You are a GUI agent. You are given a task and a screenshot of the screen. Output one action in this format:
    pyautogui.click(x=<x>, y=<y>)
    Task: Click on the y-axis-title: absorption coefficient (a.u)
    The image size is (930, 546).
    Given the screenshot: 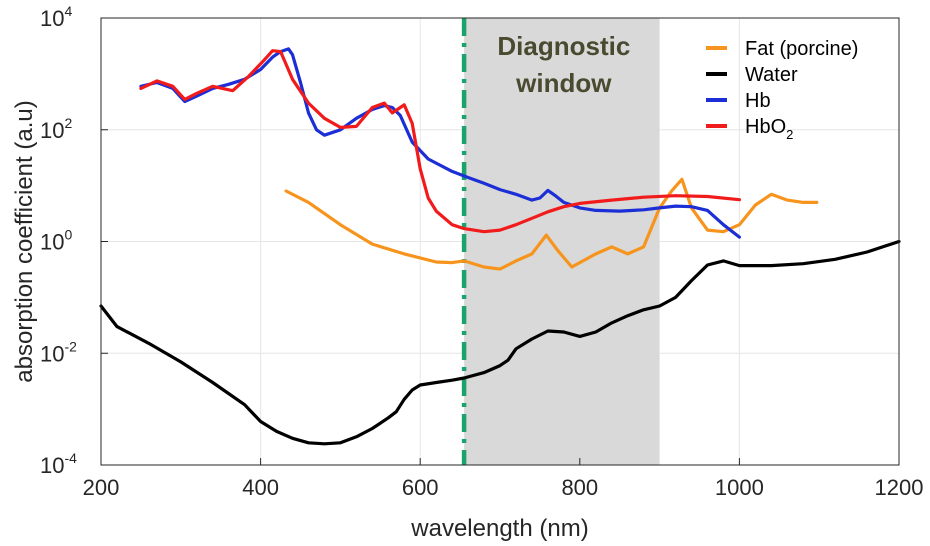 What is the action you would take?
    pyautogui.click(x=24, y=241)
    